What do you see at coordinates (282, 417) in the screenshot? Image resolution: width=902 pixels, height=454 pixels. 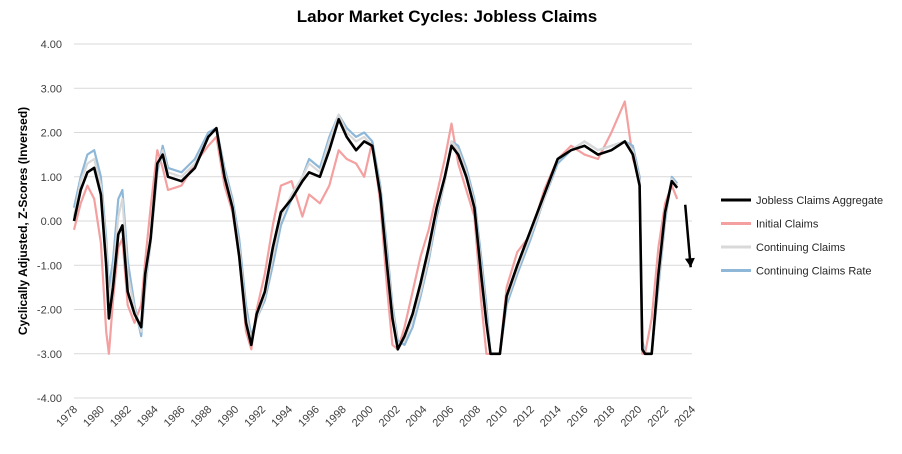 I see `x-tick-label: 1994` at bounding box center [282, 417].